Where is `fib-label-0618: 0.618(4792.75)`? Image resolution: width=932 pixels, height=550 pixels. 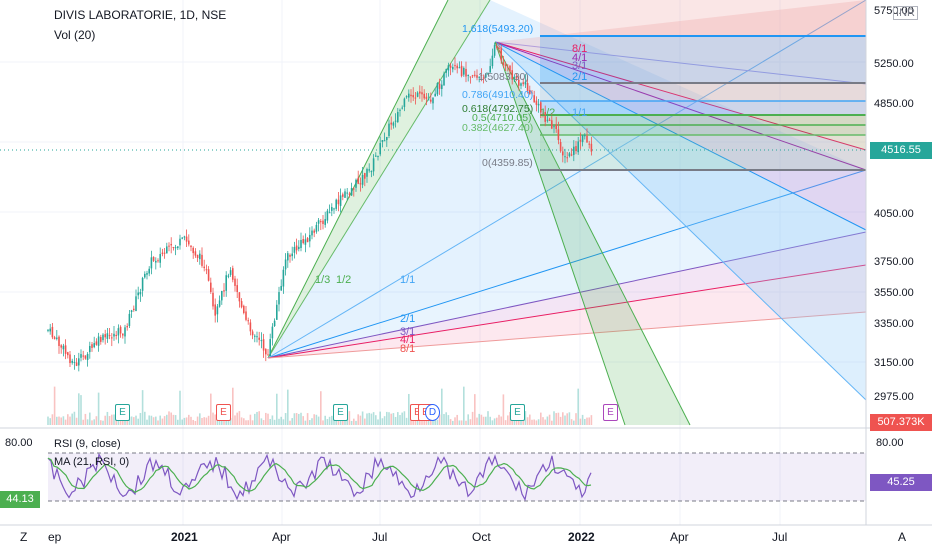
fib-label-0618: 0.618(4792.75) is located at coordinates (497, 109).